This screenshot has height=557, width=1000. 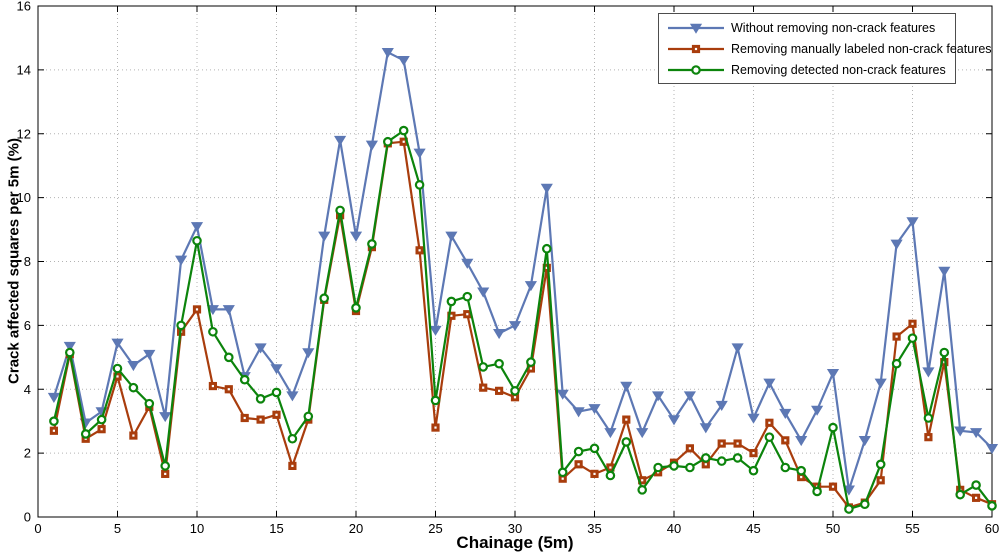 What do you see at coordinates (674, 528) in the screenshot?
I see `x-tick-label: 40` at bounding box center [674, 528].